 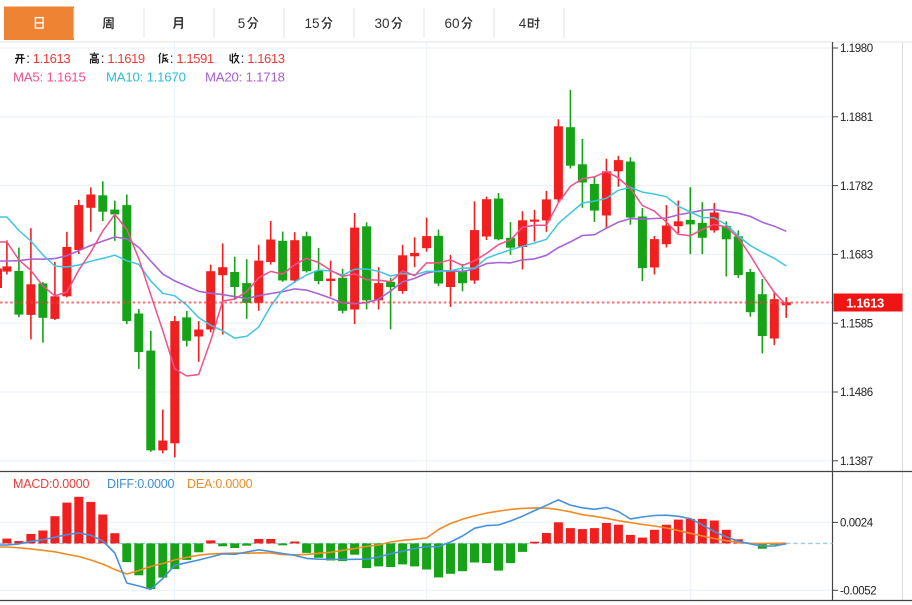 I want to click on svg-text: 1.1585, so click(x=856, y=324).